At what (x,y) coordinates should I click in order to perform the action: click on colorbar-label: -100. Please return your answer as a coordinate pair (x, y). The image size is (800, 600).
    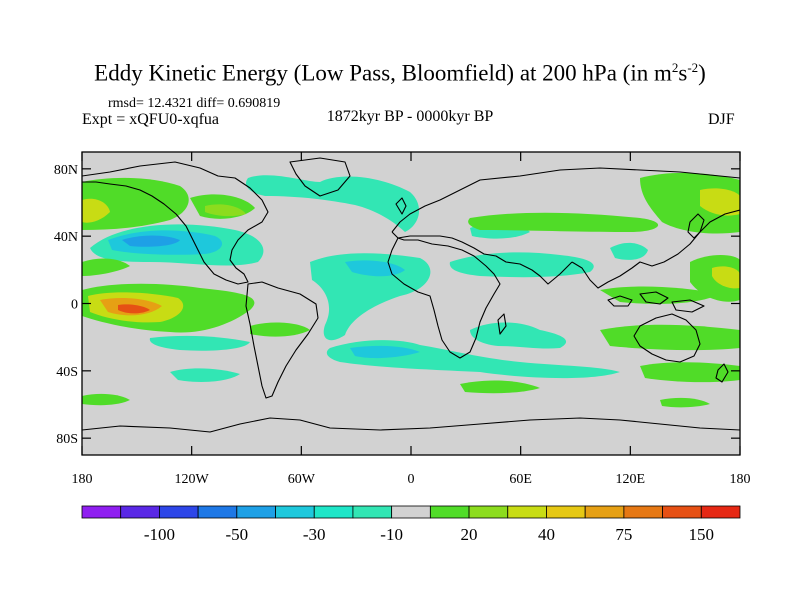
    Looking at the image, I should click on (159, 534).